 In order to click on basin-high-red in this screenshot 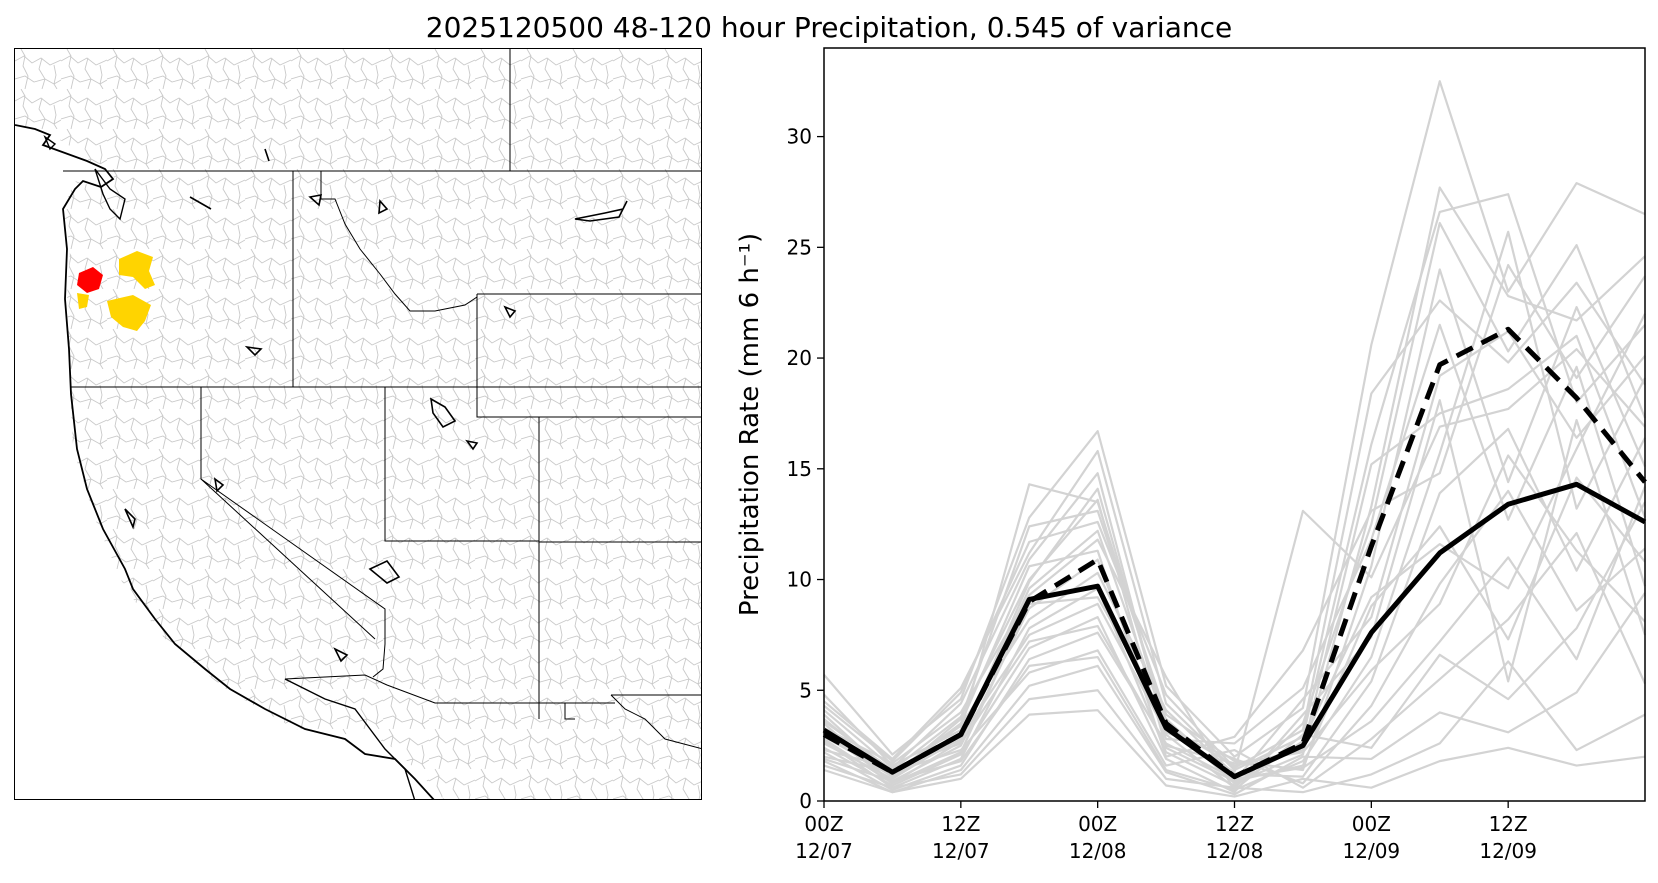, I will do `click(90, 280)`.